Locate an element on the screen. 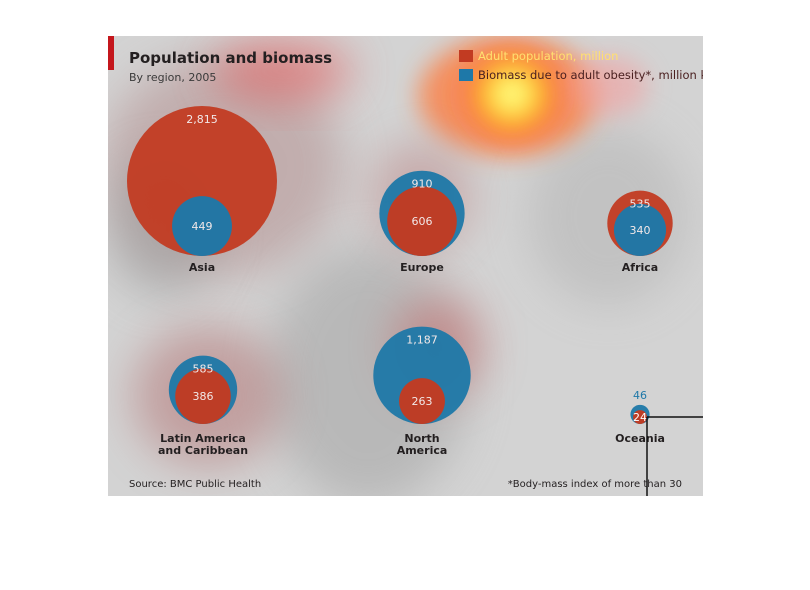  value-label-biomass-asia: 449 is located at coordinates (202, 226).